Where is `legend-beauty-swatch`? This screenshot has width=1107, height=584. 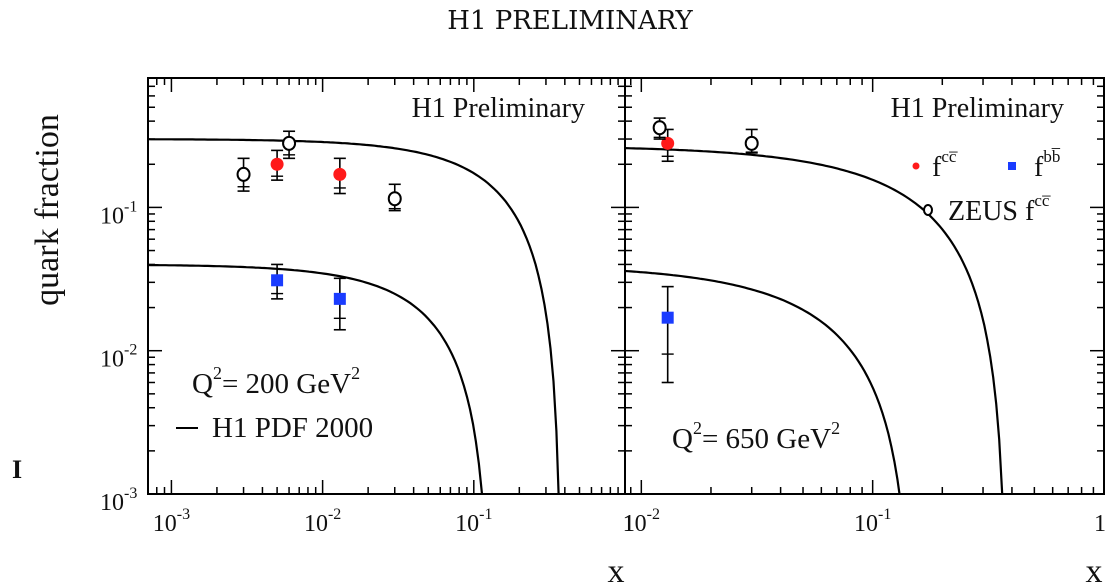 legend-beauty-swatch is located at coordinates (1012, 166).